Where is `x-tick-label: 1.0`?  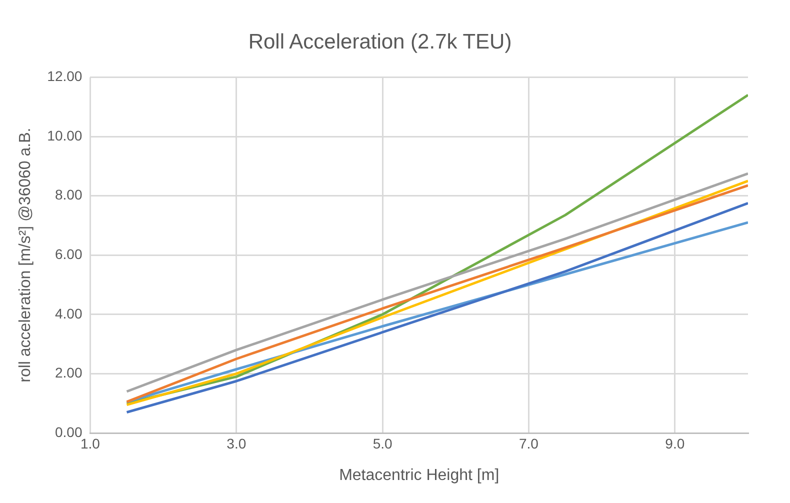 x-tick-label: 1.0 is located at coordinates (90, 443).